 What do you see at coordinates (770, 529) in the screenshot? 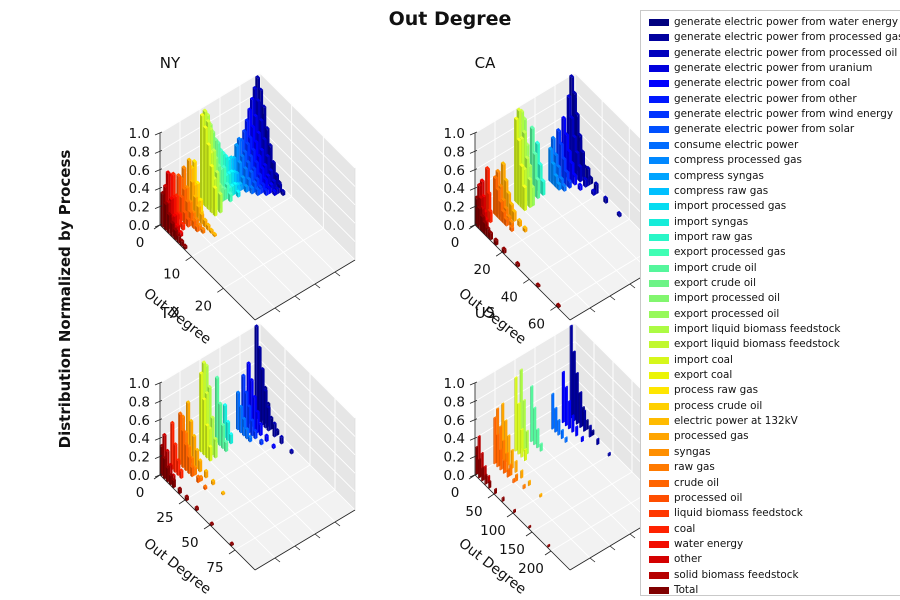
I see `legend-item: coal` at bounding box center [770, 529].